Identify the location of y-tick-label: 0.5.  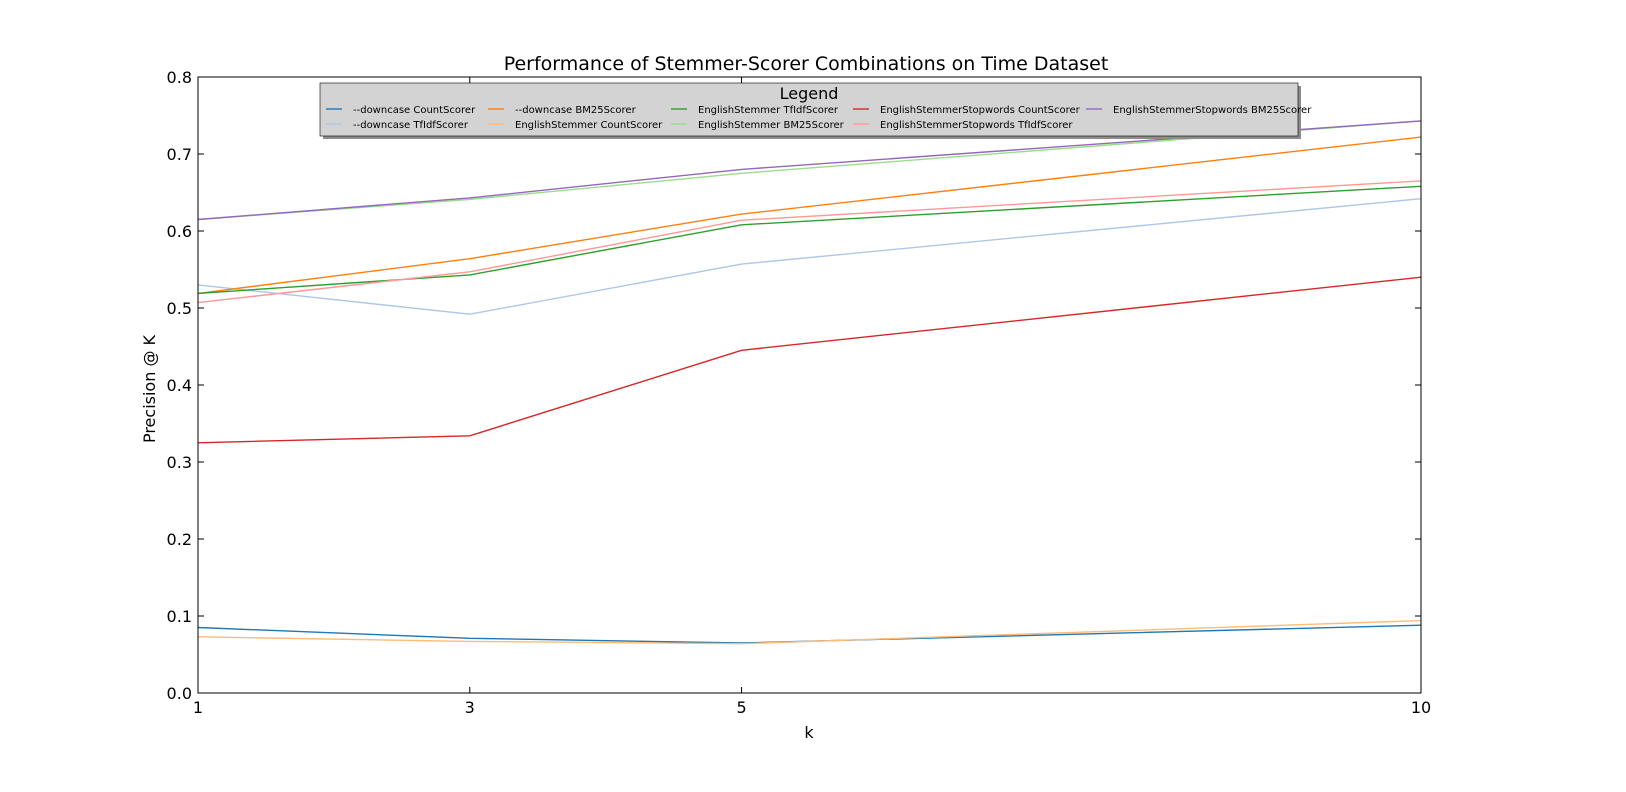
(179, 308).